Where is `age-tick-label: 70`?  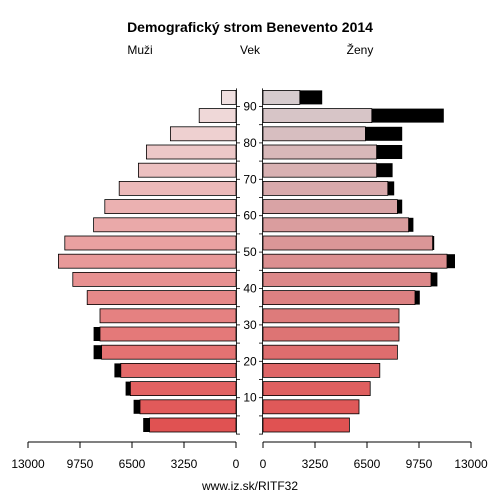 age-tick-label: 70 is located at coordinates (250, 179).